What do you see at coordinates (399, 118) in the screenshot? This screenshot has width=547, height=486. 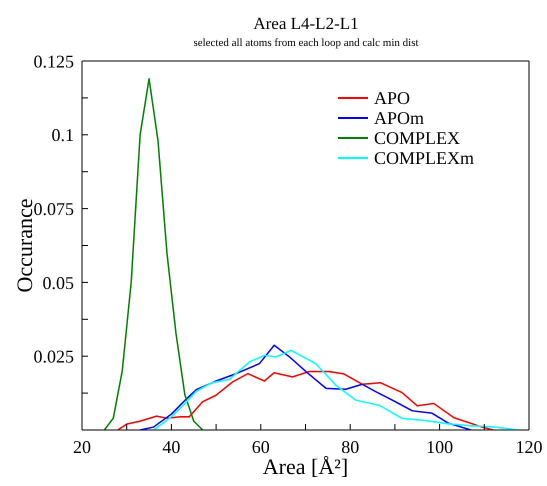 I see `legend-label: APOm` at bounding box center [399, 118].